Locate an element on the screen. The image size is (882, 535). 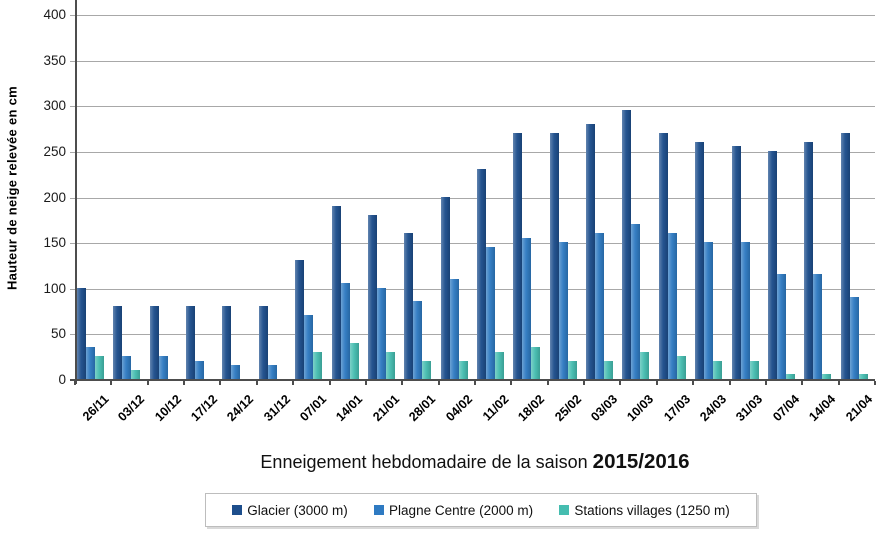
x-category-label: 31/03 is located at coordinates (749, 408).